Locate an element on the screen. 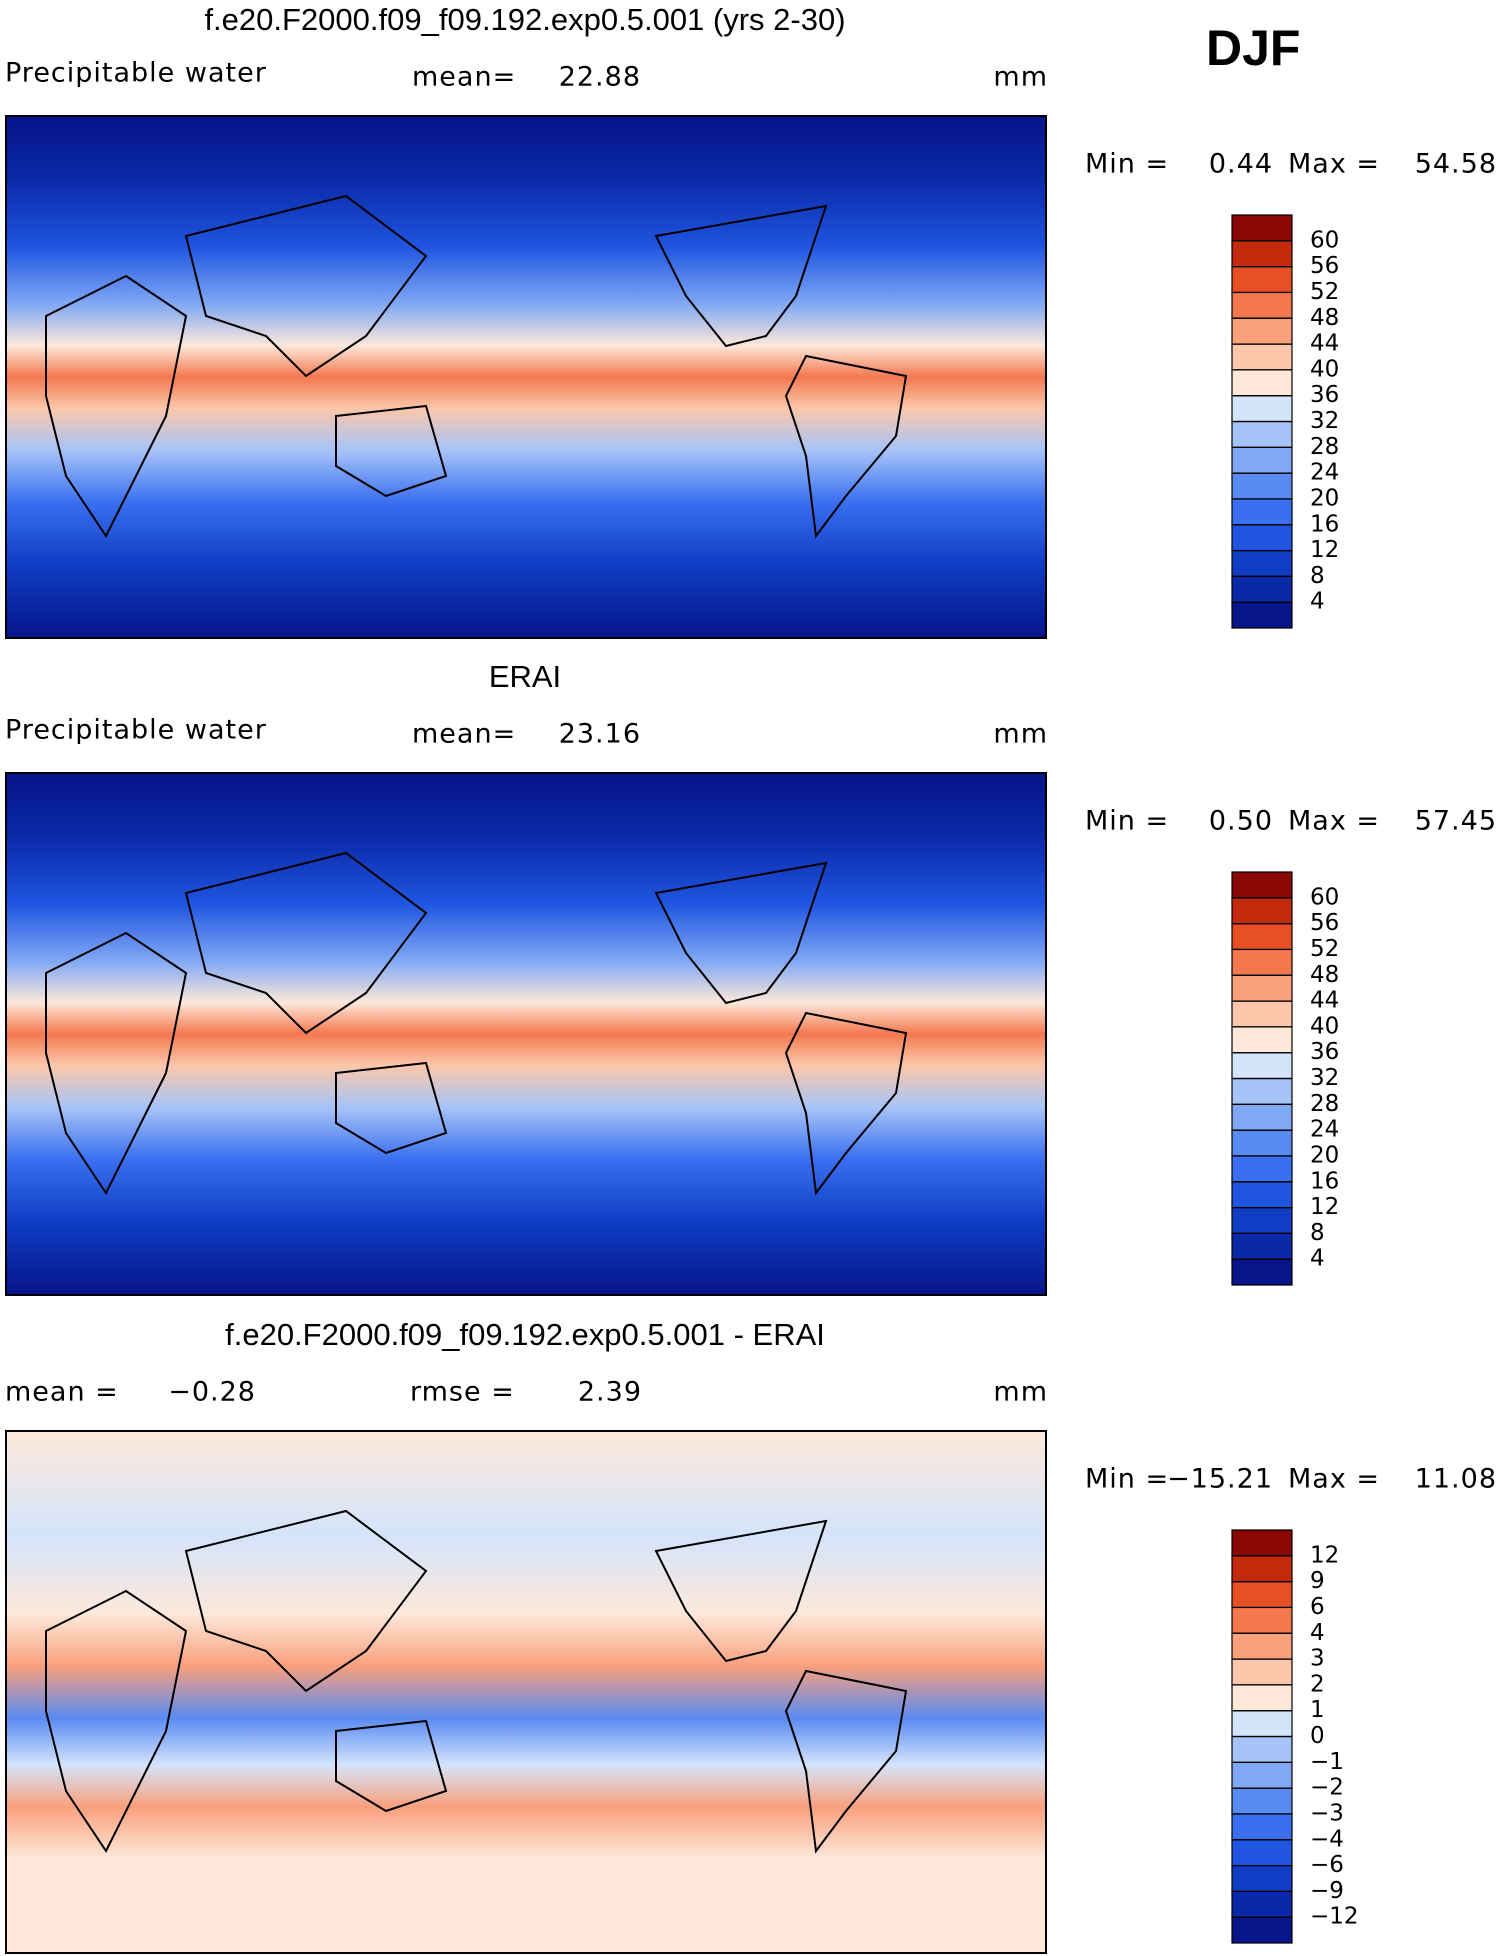 The width and height of the screenshot is (1500, 1956). colorbar-label: 44 is located at coordinates (1324, 344).